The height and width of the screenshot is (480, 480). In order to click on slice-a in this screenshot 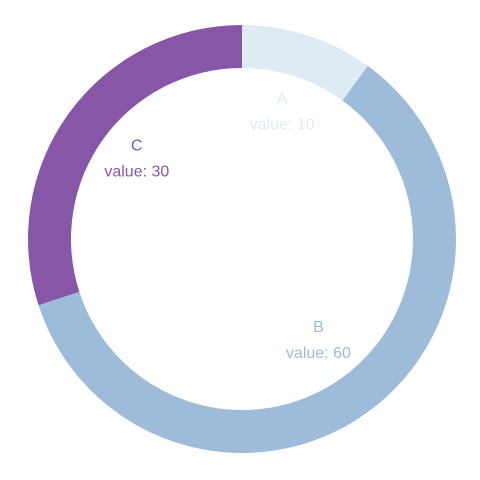, I will do `click(305, 63)`.